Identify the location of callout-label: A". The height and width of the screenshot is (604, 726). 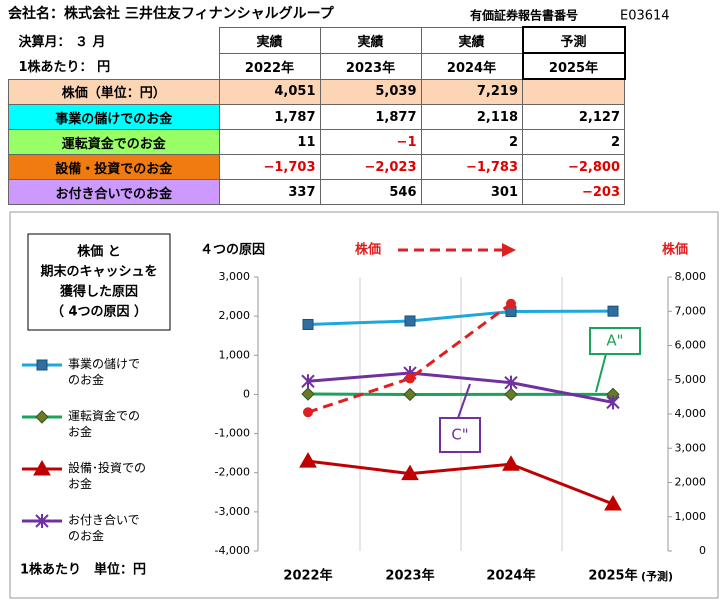
(614, 341).